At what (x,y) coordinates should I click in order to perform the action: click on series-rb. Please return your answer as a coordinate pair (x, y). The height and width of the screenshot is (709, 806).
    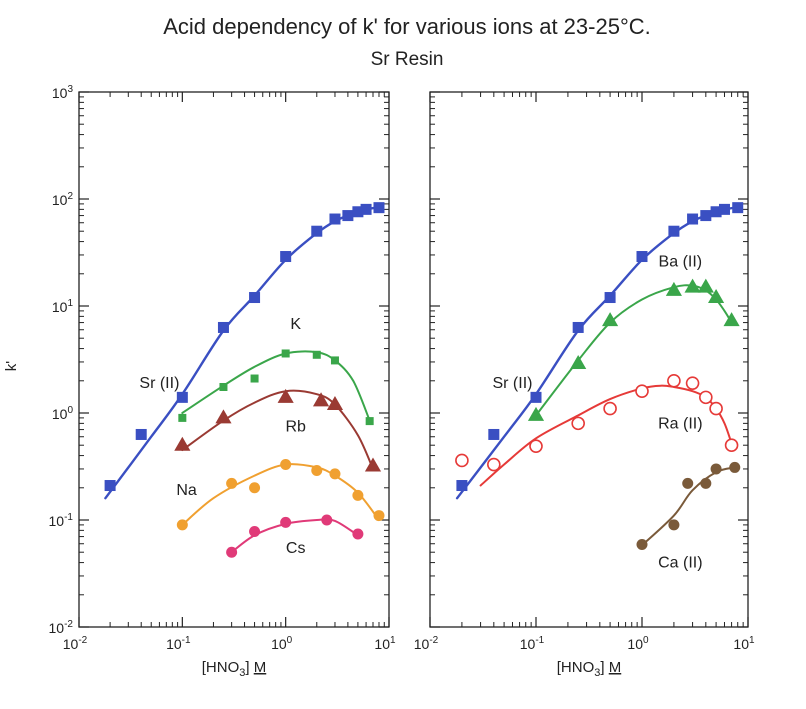
    Looking at the image, I should click on (278, 430).